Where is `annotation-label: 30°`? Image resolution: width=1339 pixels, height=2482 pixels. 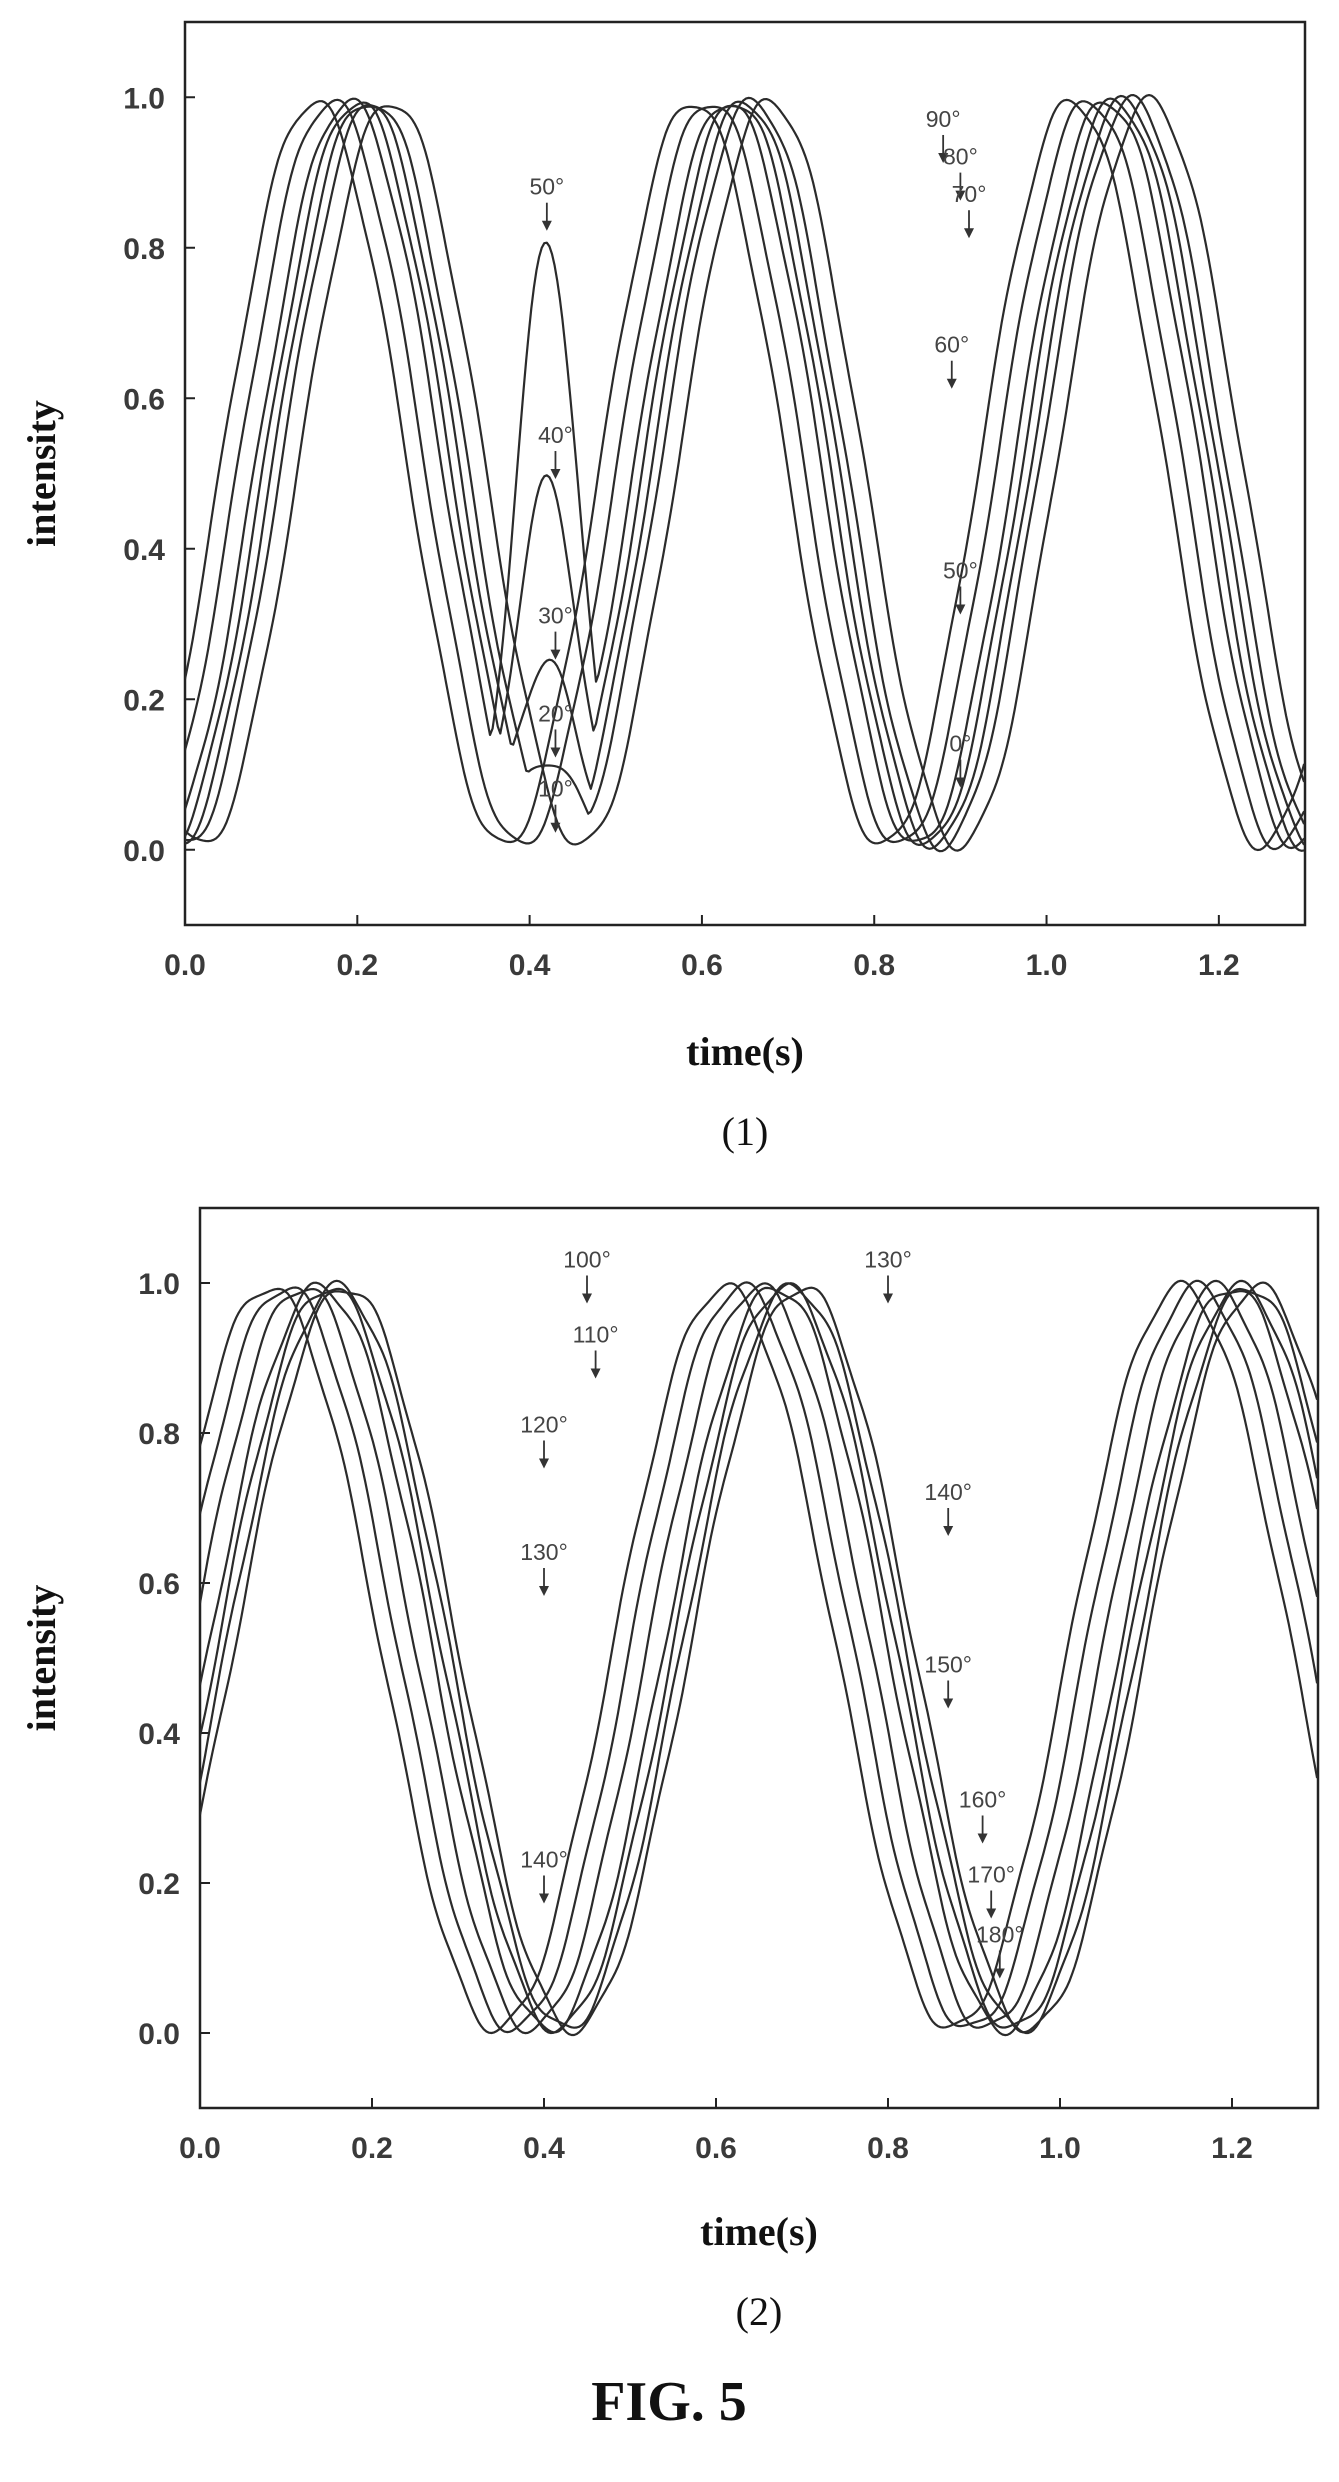
annotation-label: 30° is located at coordinates (555, 616).